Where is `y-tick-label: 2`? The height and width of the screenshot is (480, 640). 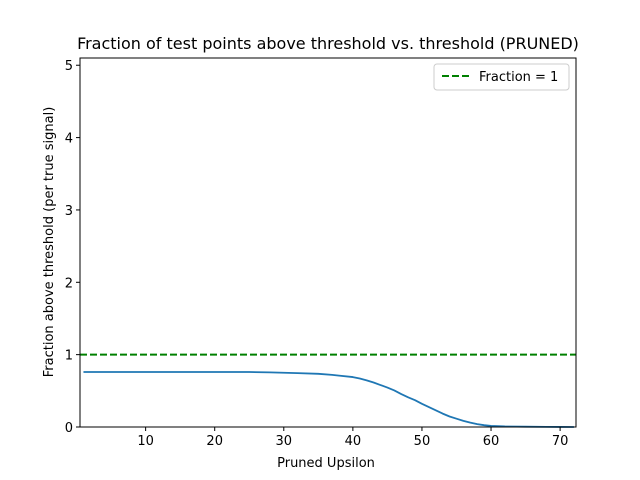
y-tick-label: 2 is located at coordinates (69, 283).